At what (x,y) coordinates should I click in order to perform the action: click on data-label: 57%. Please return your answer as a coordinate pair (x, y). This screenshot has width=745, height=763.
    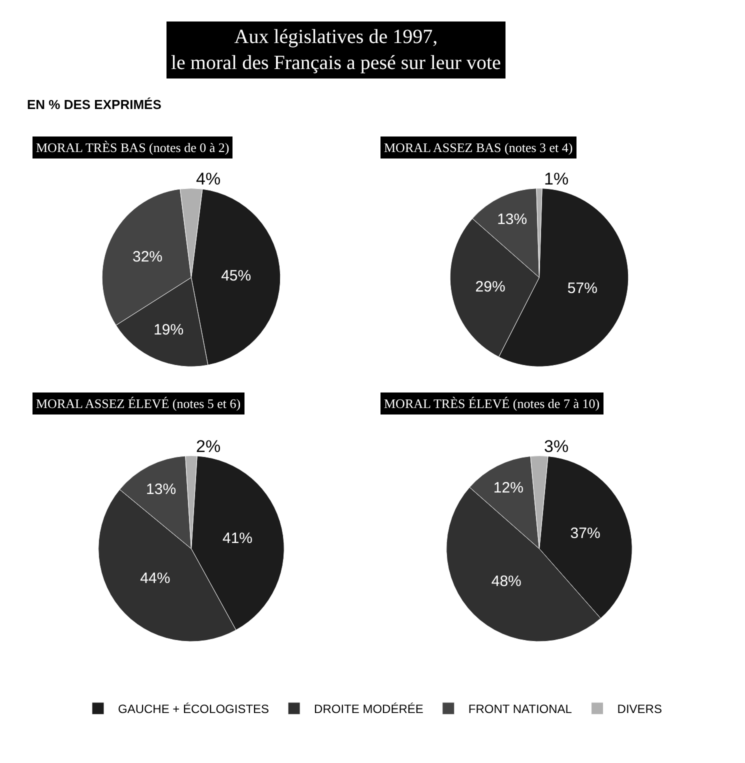
    Looking at the image, I should click on (582, 289).